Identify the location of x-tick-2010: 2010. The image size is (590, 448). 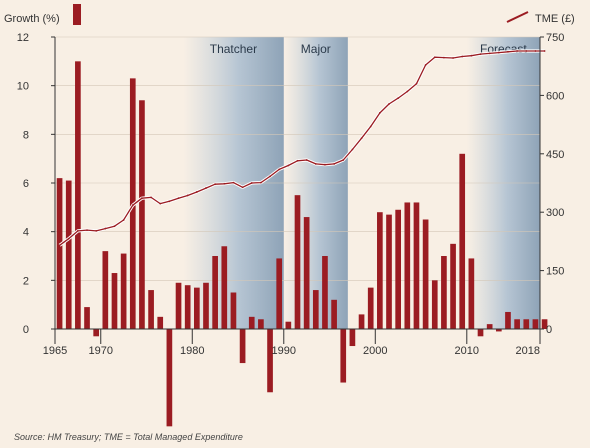
(467, 351).